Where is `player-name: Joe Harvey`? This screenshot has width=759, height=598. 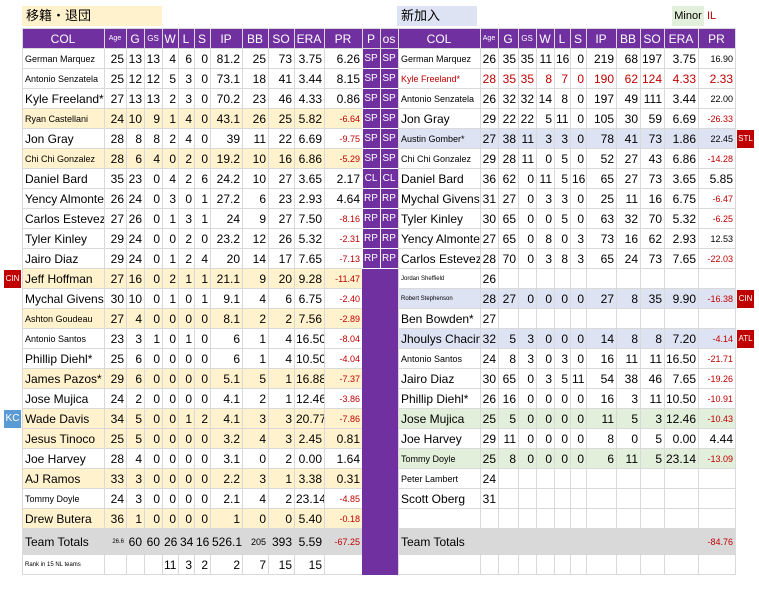 player-name: Joe Harvey is located at coordinates (439, 438).